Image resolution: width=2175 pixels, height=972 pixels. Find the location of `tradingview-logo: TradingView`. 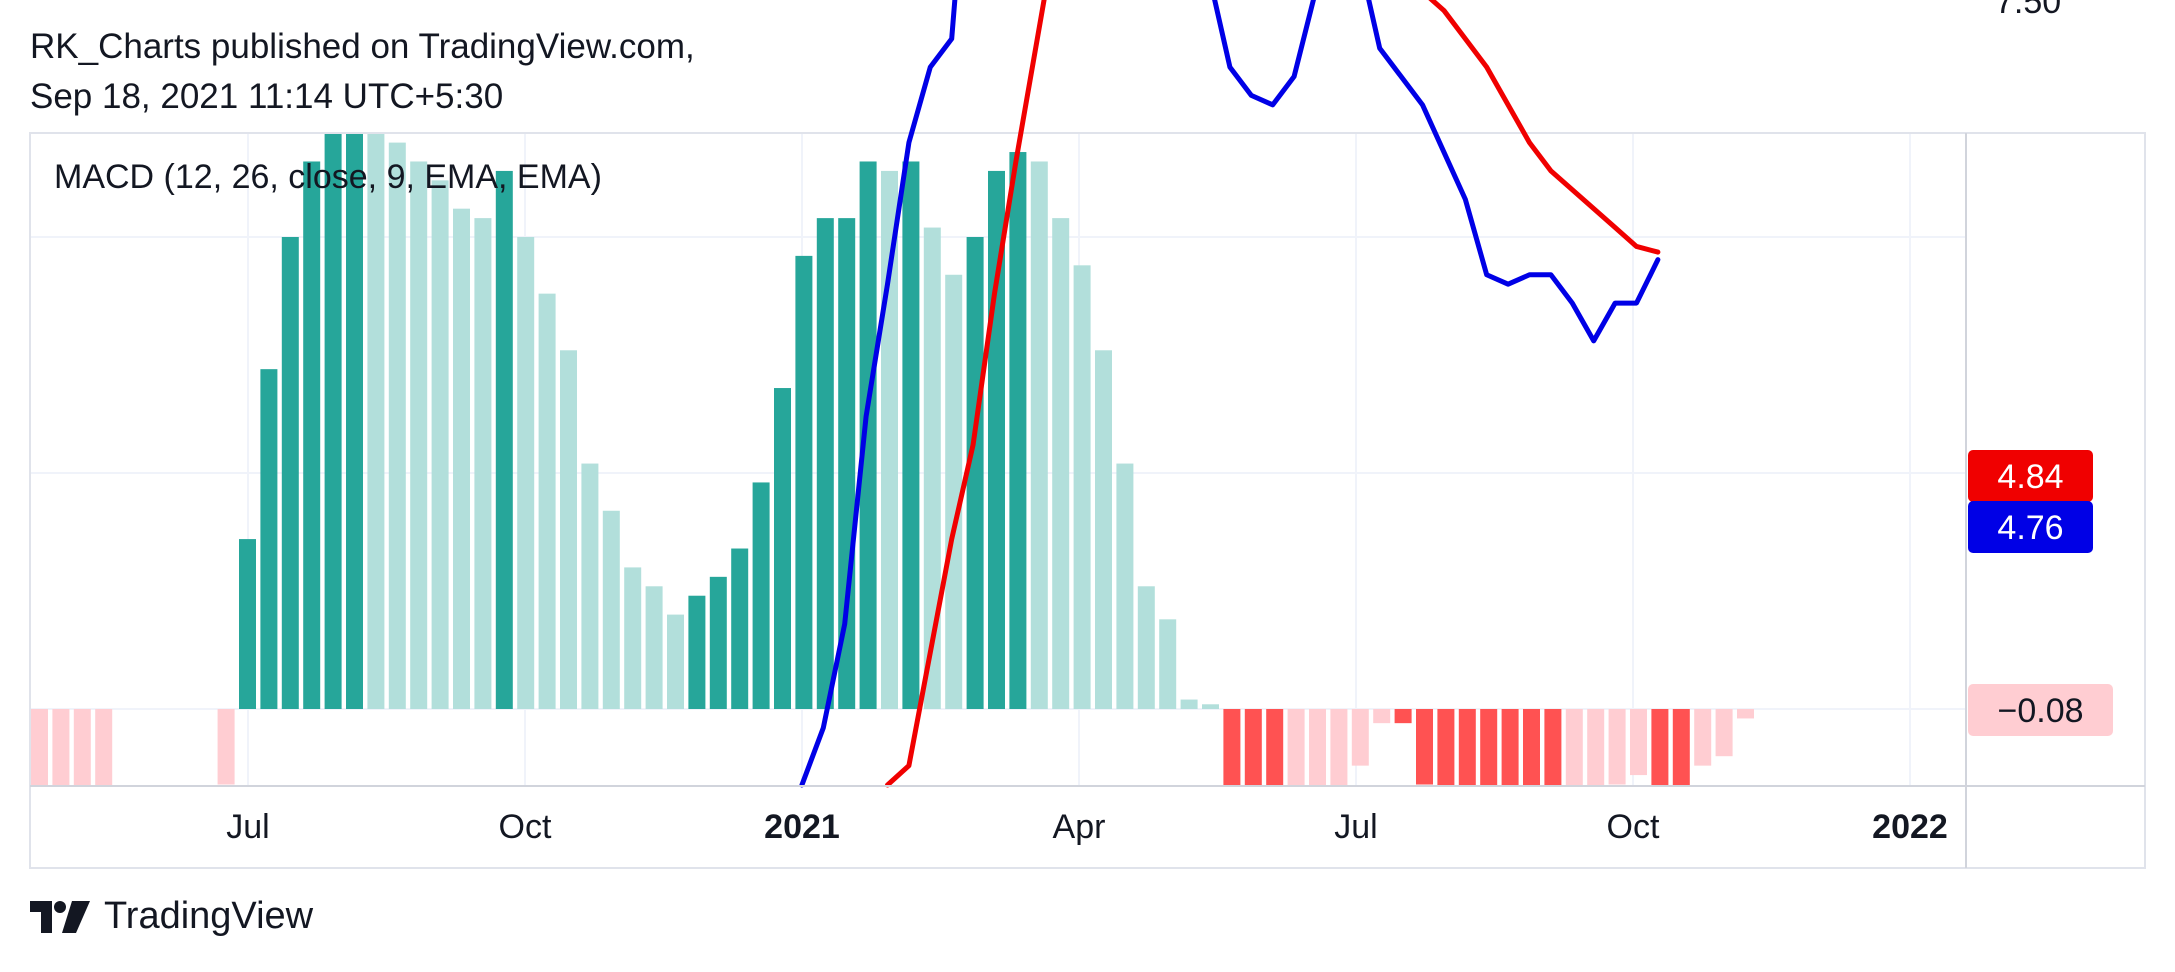

tradingview-logo: TradingView is located at coordinates (171, 916).